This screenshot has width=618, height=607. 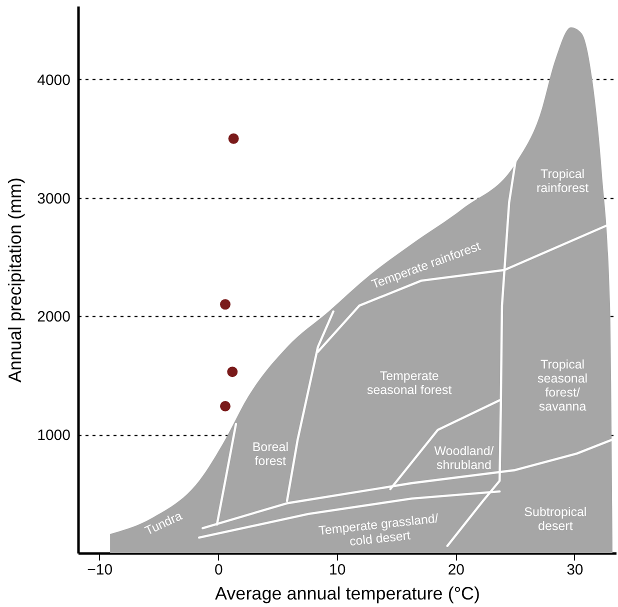 What do you see at coordinates (555, 518) in the screenshot?
I see `annotation: Subtropical desert` at bounding box center [555, 518].